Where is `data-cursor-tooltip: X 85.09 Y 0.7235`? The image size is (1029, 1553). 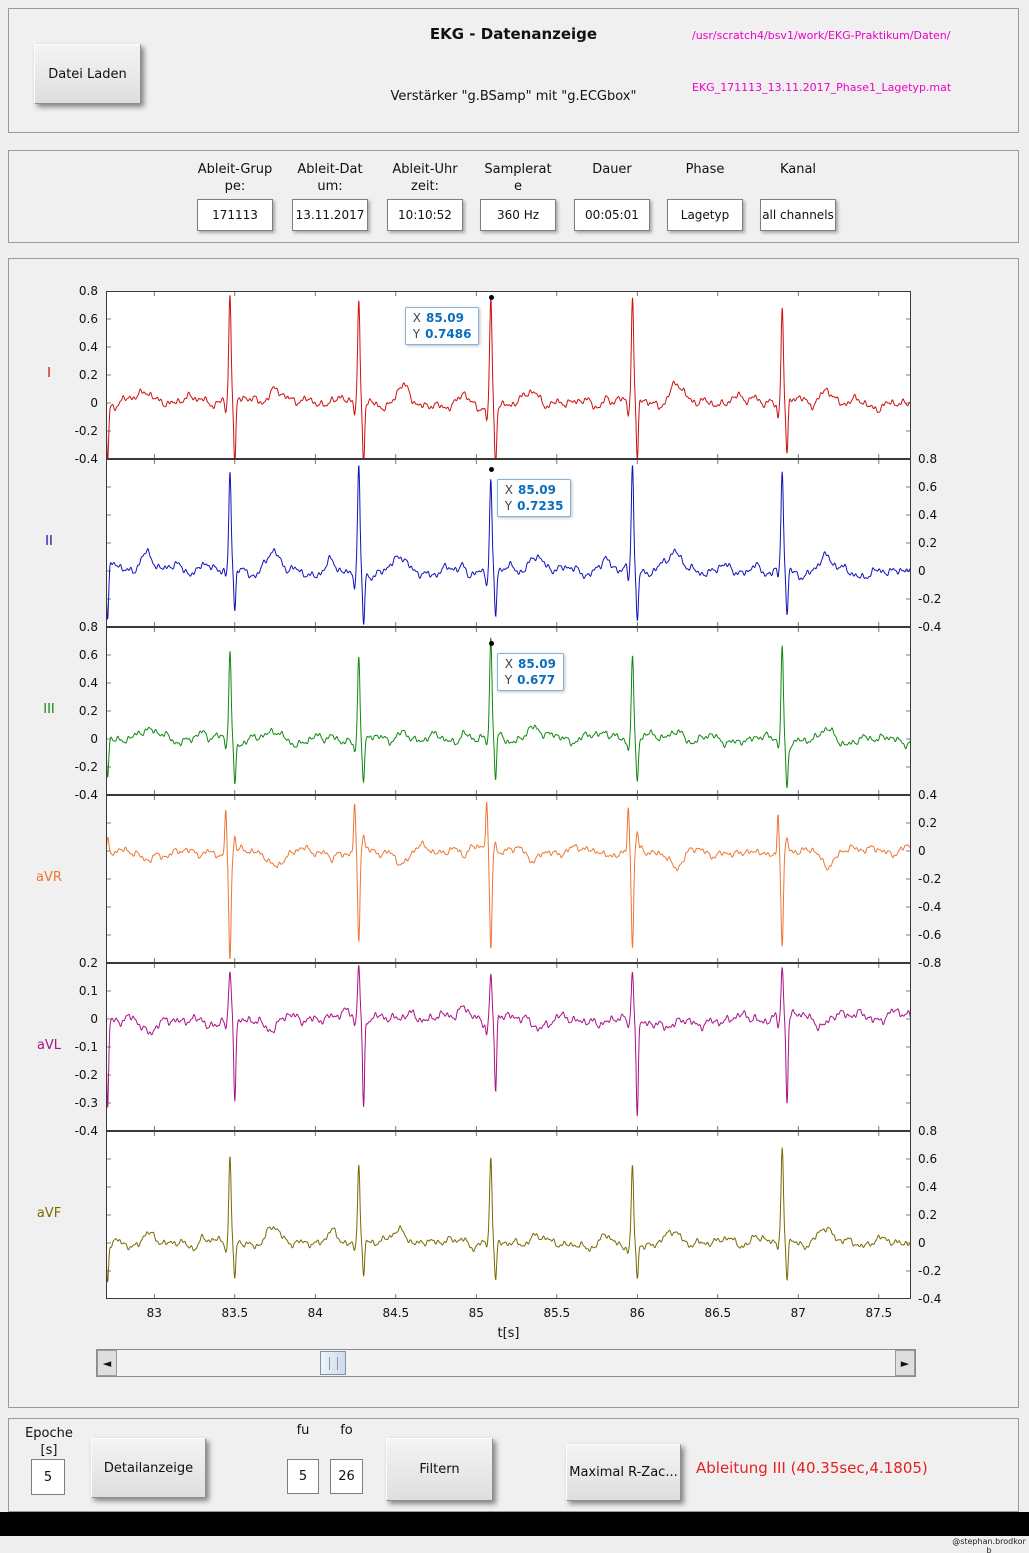
data-cursor-tooltip: X 85.09 Y 0.7235 is located at coordinates (534, 497).